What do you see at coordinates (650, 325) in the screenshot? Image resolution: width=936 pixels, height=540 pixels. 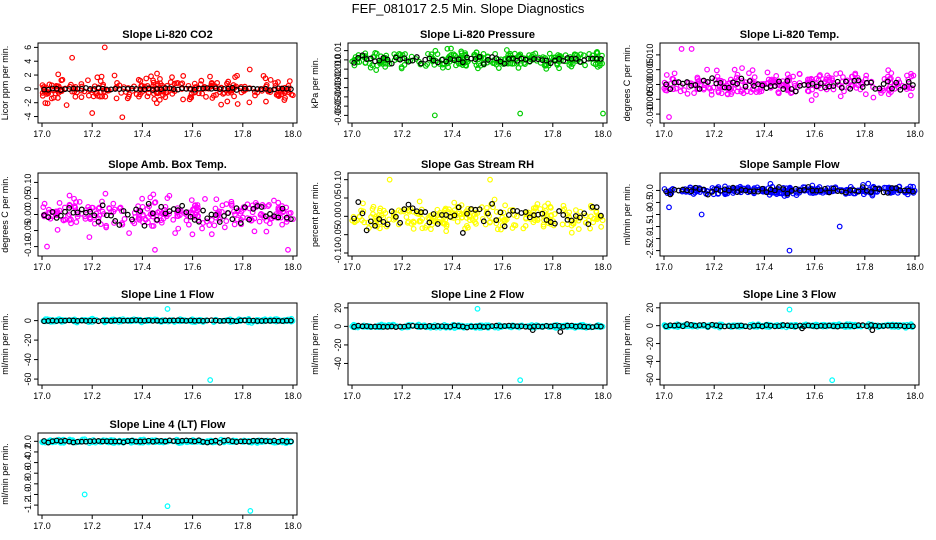 I see `y-tick-label: 0` at bounding box center [650, 325].